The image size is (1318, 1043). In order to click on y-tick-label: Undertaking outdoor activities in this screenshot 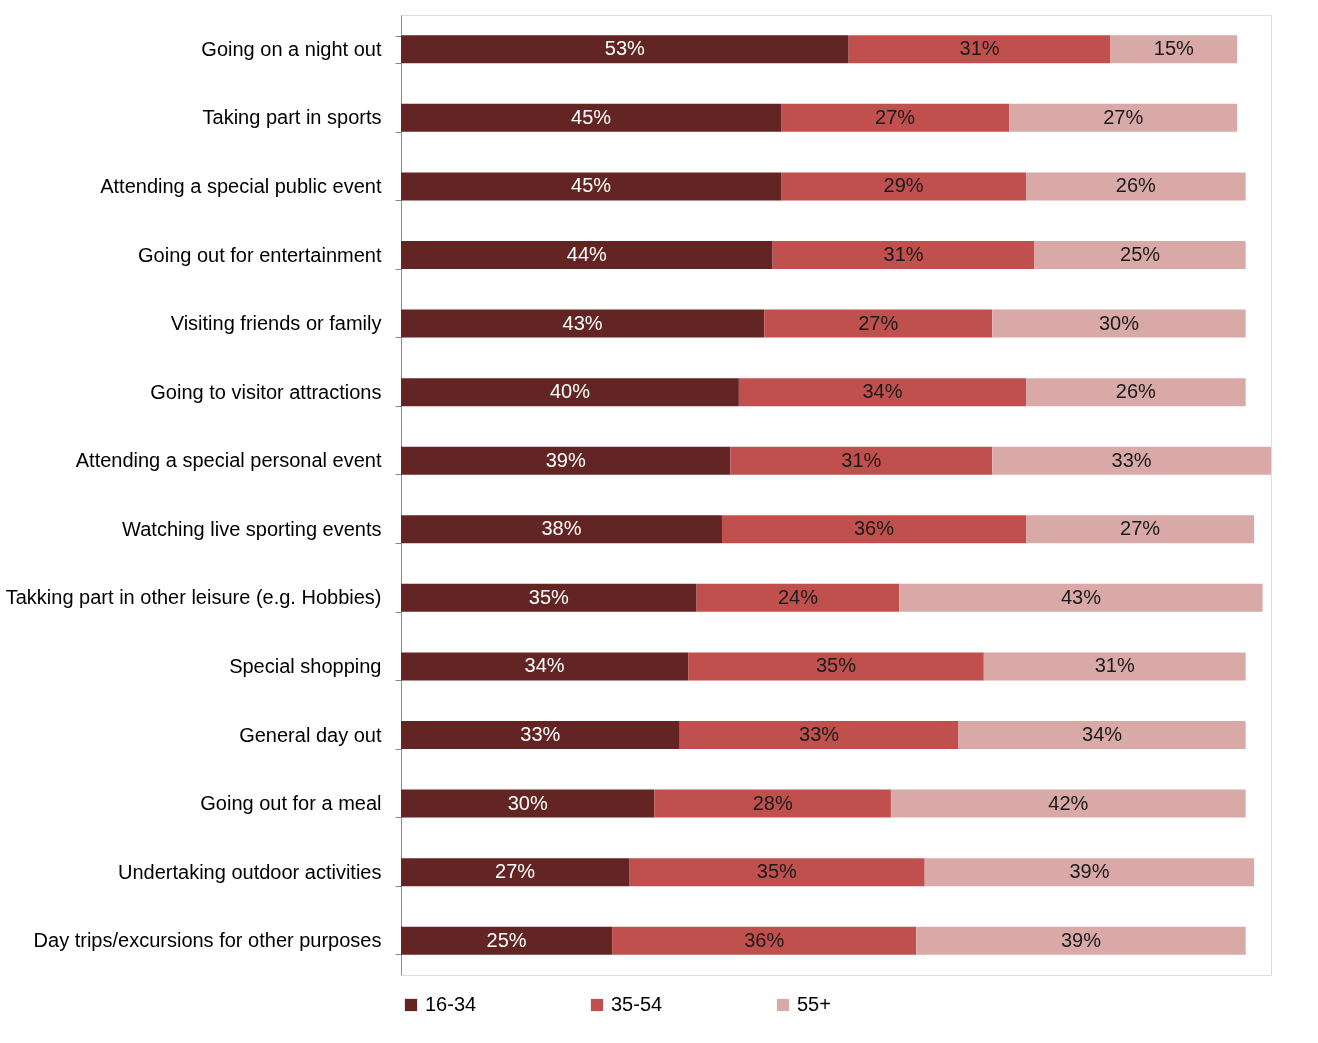, I will do `click(250, 871)`.